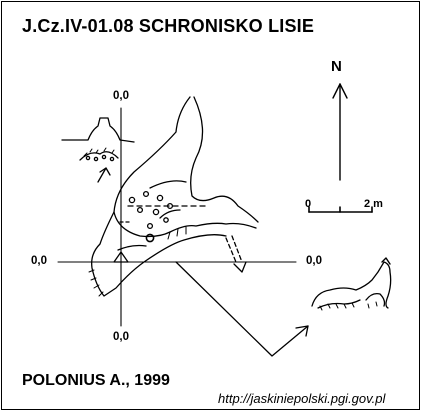  I want to click on map-title: J.Cz.IV-01.08 SCHRONISKO LISIE, so click(168, 26).